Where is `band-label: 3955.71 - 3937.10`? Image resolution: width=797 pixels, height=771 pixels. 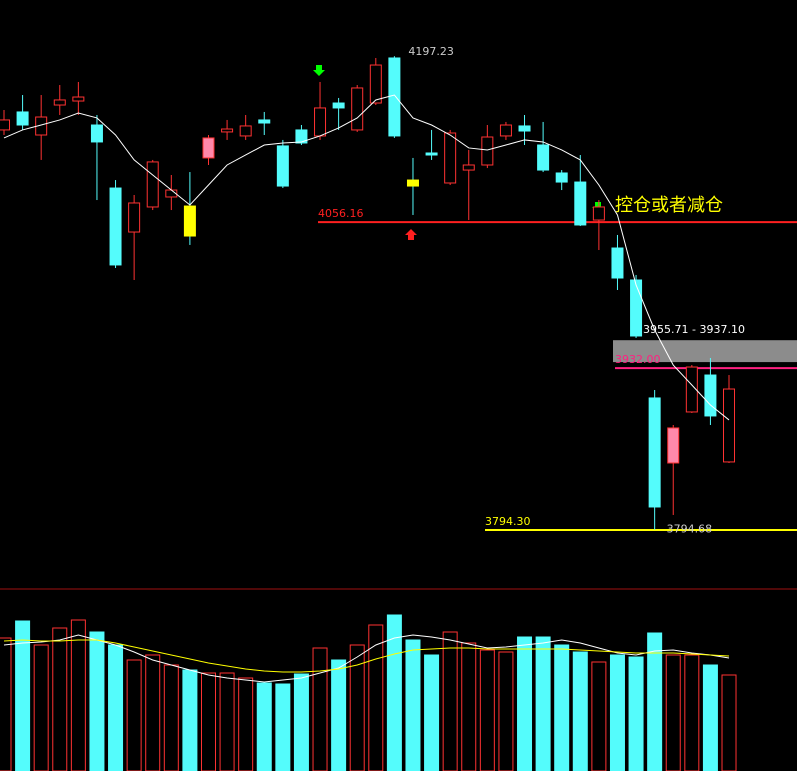
band-label: 3955.71 - 3937.10 is located at coordinates (694, 329).